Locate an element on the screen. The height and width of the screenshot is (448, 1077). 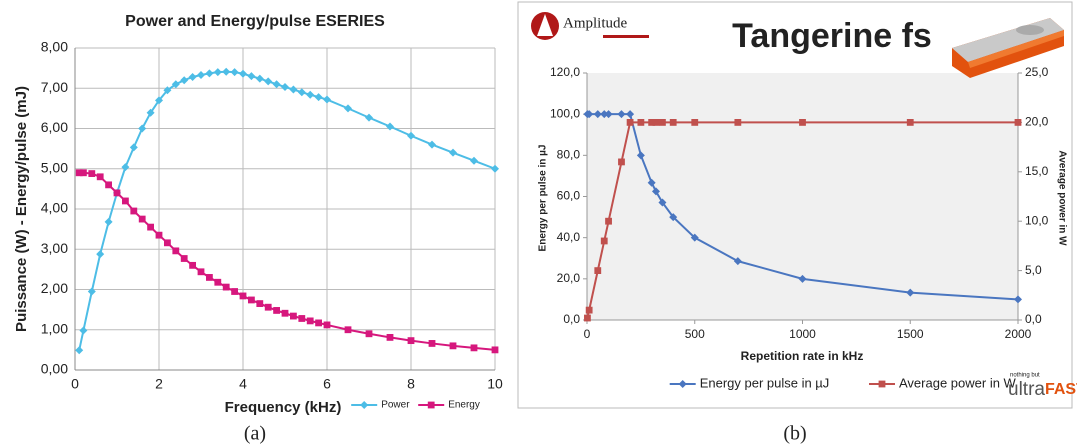
x-tick-label: 500 is located at coordinates (695, 334).